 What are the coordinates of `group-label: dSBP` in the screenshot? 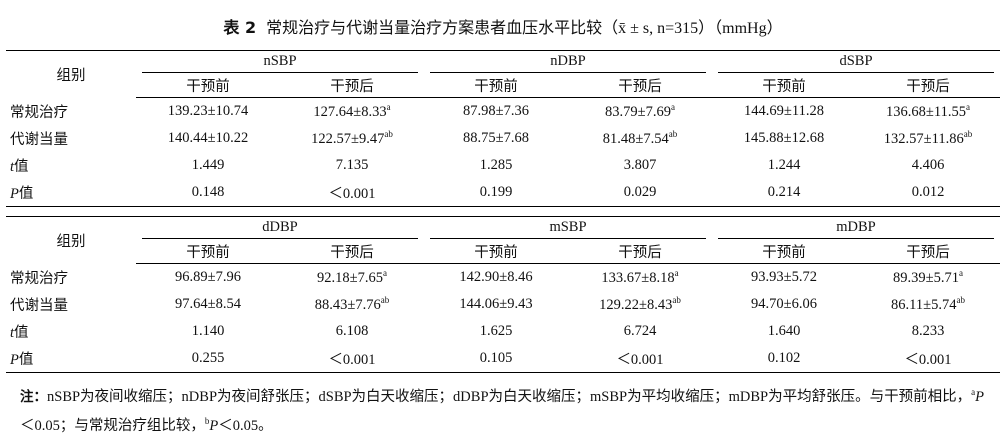 It's located at (856, 62).